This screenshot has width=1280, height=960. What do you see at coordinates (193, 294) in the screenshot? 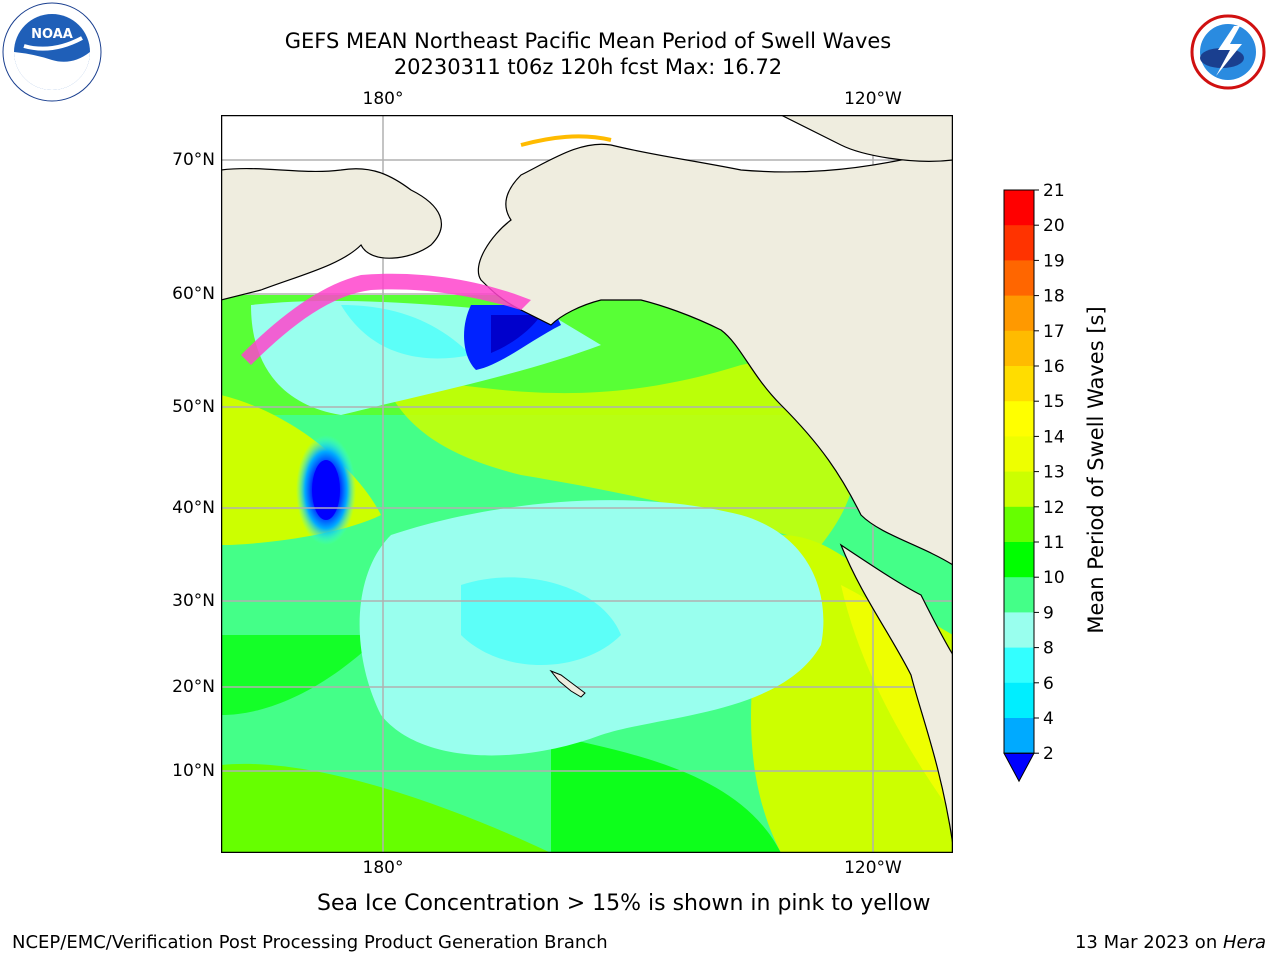
I see `lat-label-60n: 60°N` at bounding box center [193, 294].